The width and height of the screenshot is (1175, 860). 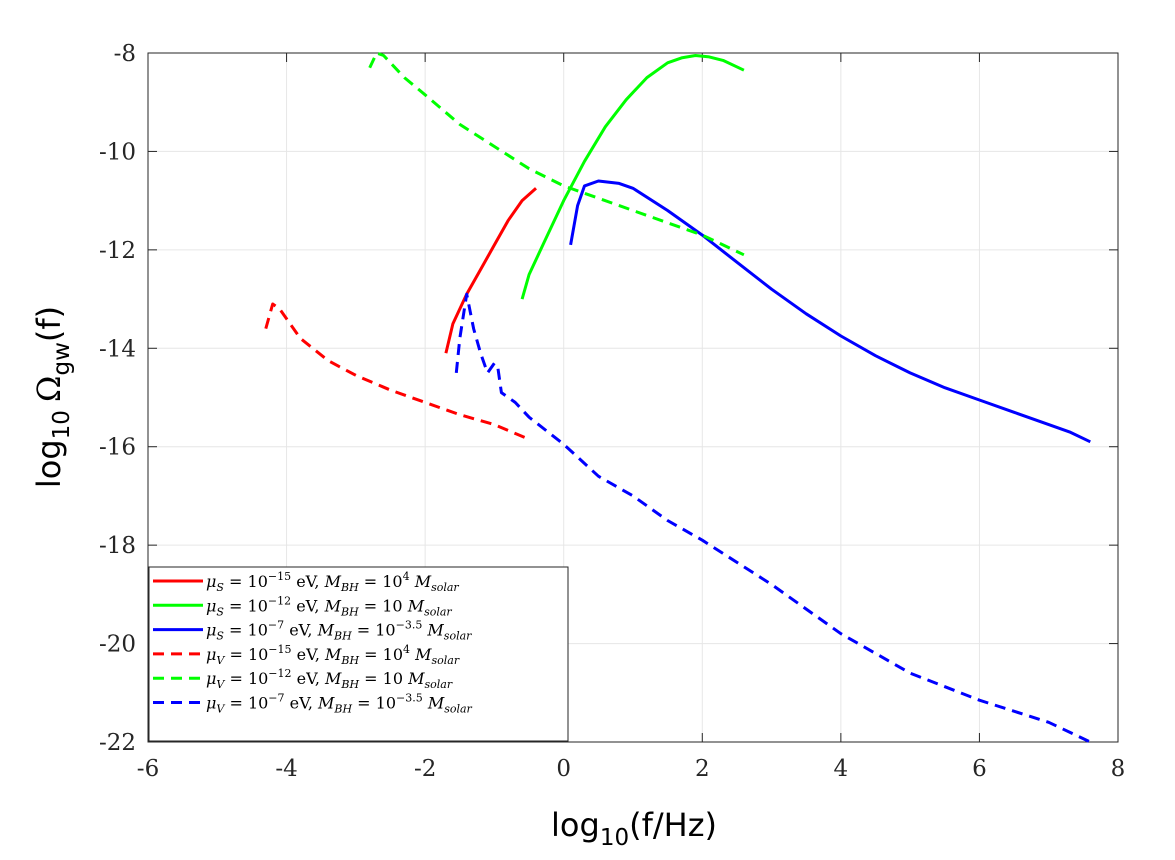 What do you see at coordinates (841, 769) in the screenshot?
I see `x-tick-label: 4` at bounding box center [841, 769].